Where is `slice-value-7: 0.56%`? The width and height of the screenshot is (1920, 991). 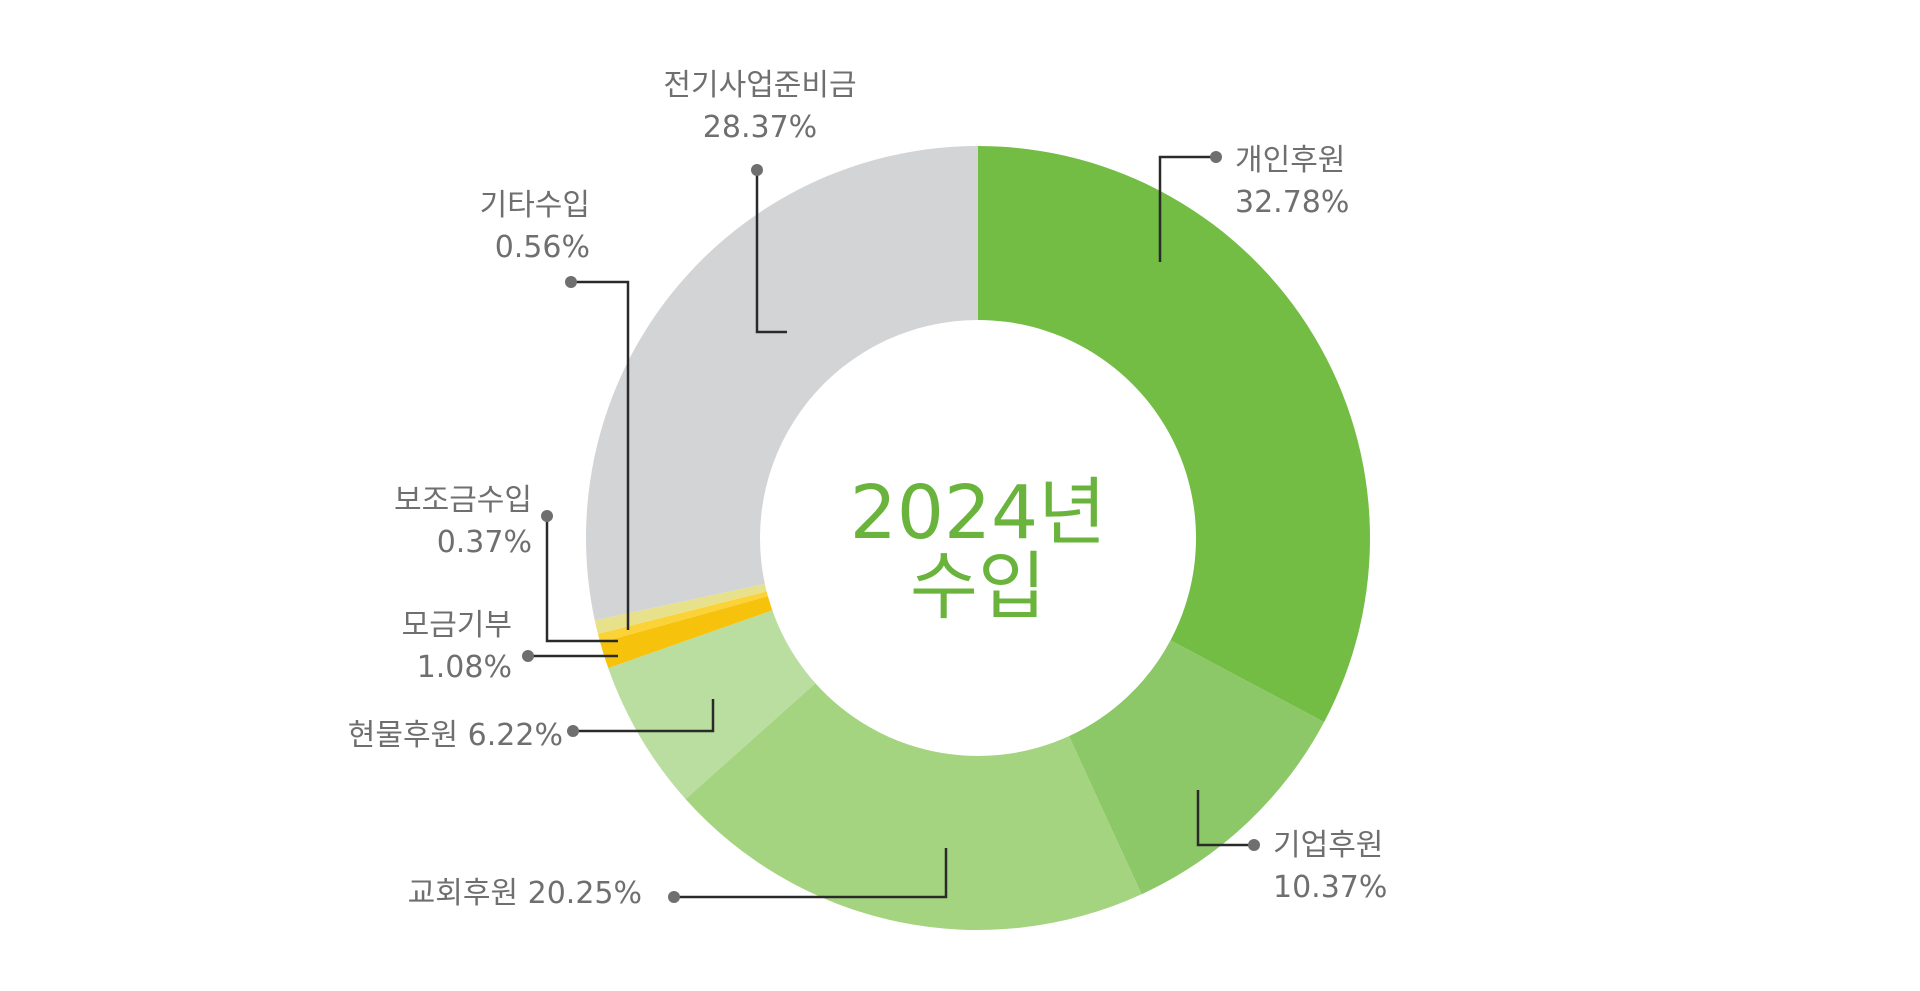
slice-value-7: 0.56% is located at coordinates (542, 247).